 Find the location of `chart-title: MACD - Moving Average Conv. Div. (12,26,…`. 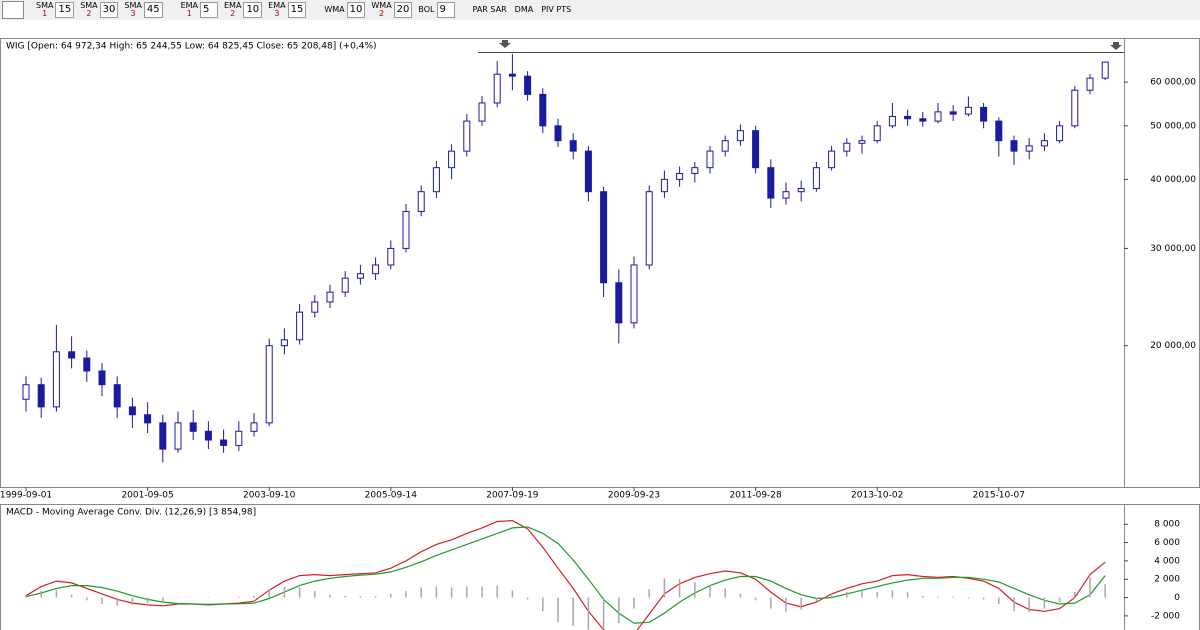

chart-title: MACD - Moving Average Conv. Div. (12,26,… is located at coordinates (131, 513).